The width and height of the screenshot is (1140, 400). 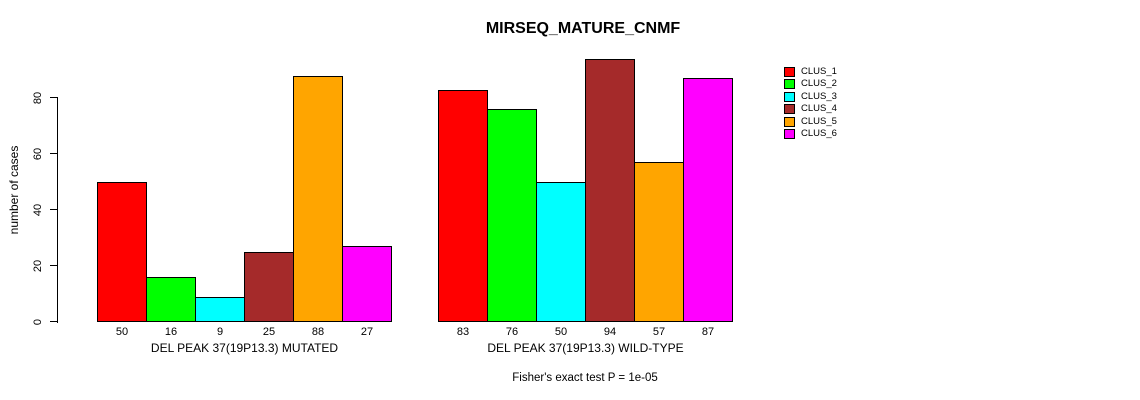 I want to click on bar-value-label: 88, so click(x=318, y=332).